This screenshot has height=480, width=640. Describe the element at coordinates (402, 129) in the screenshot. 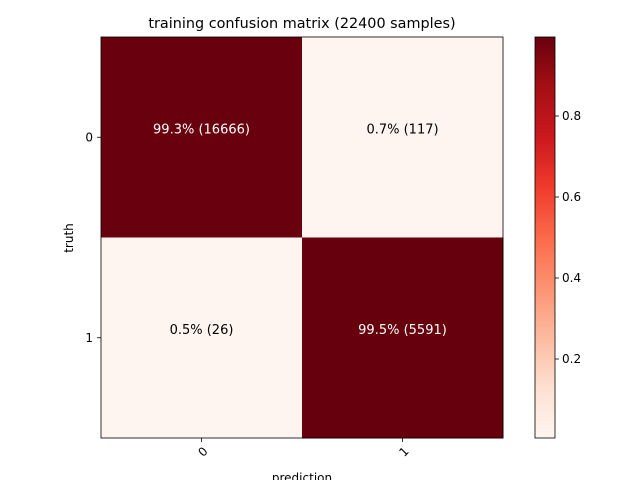

I see `cell-label-0-1: 0.7% (117)` at that location.